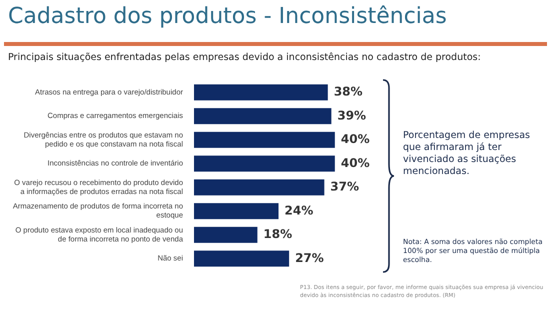 This screenshot has height=320, width=551. I want to click on data-label: 18%, so click(277, 234).